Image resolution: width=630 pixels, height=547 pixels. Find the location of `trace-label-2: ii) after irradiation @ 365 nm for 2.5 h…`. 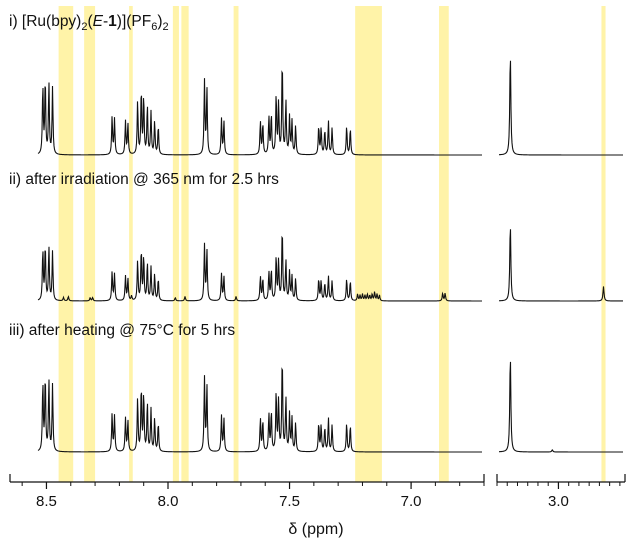

trace-label-2: ii) after irradiation @ 365 nm for 2.5 h… is located at coordinates (144, 179).